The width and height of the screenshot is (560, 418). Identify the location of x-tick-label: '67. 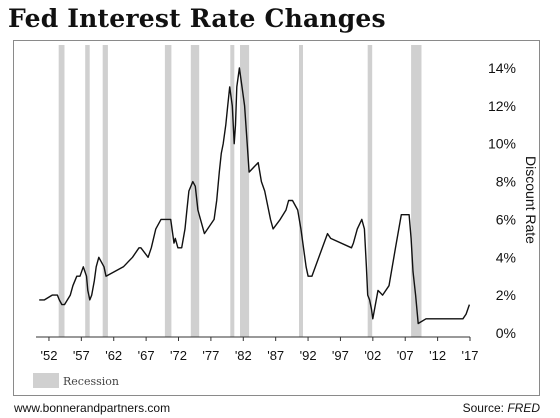
(146, 355).